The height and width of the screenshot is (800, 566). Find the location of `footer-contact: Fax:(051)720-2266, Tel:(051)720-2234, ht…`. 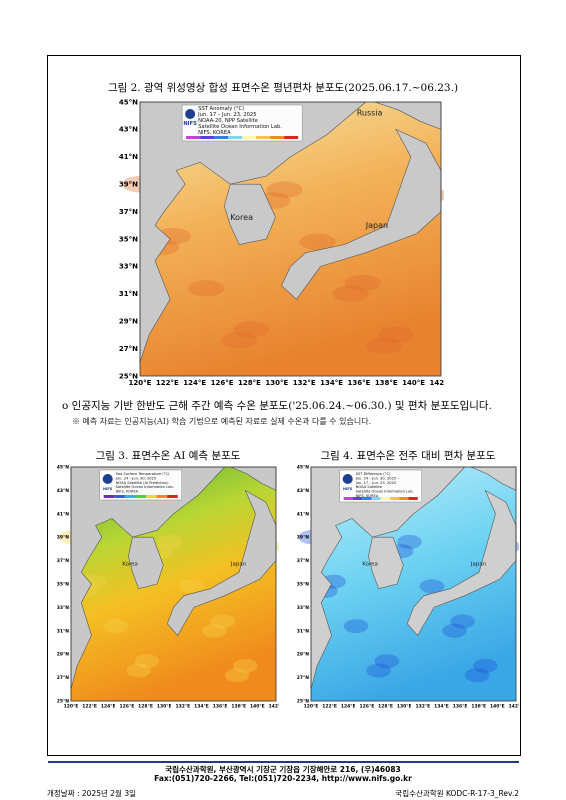

footer-contact: Fax:(051)720-2266, Tel:(051)720-2234, ht… is located at coordinates (283, 778).